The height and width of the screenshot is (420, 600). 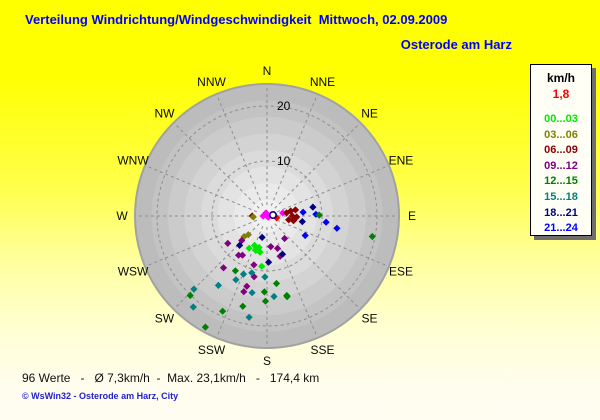 What do you see at coordinates (133, 271) in the screenshot?
I see `compass-label-wsw: WSW` at bounding box center [133, 271].